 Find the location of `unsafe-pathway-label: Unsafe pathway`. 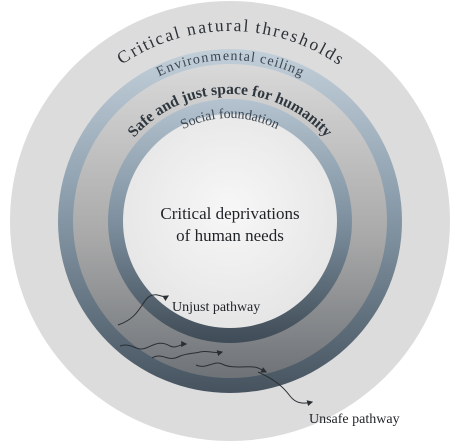

unsafe-pathway-label: Unsafe pathway is located at coordinates (354, 419).